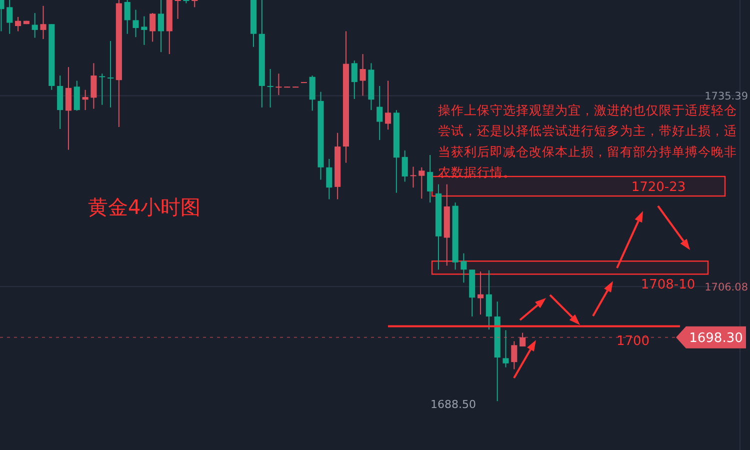  Describe the element at coordinates (633, 341) in the screenshot. I see `ref-line-label: 1700` at that location.